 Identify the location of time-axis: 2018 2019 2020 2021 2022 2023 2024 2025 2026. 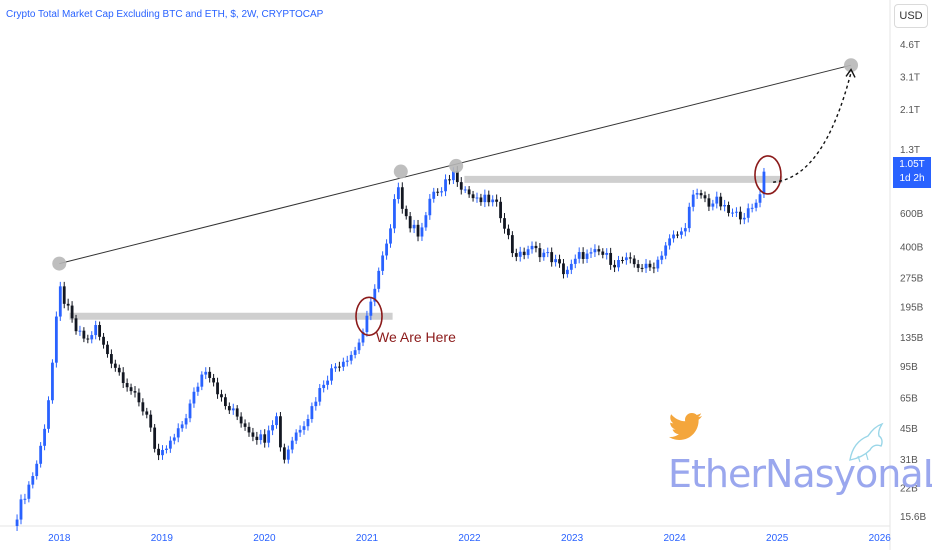
(469, 538).